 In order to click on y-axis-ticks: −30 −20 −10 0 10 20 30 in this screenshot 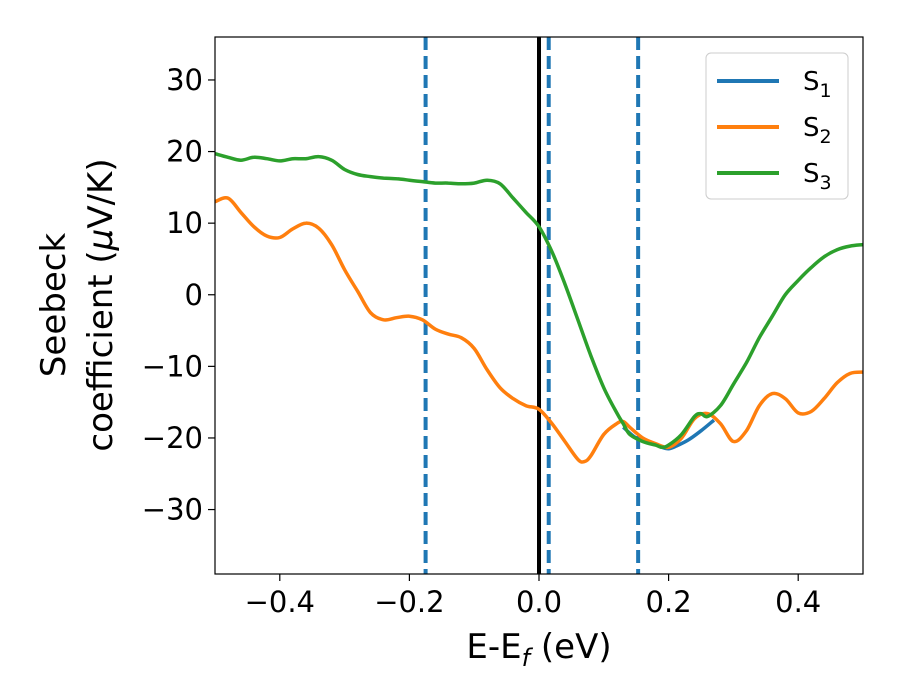, I will do `click(178, 295)`.